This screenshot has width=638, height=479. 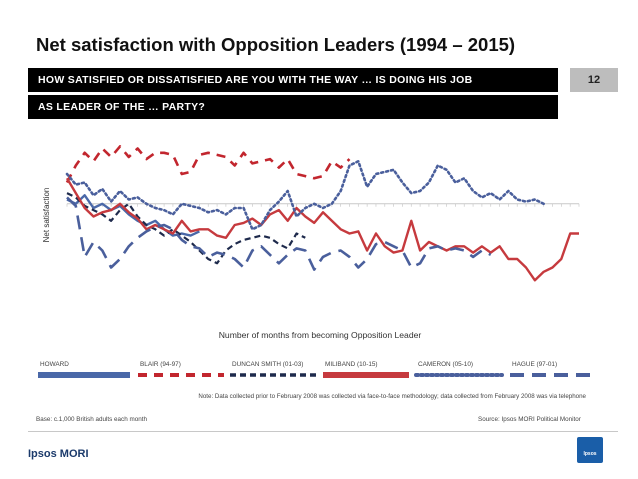 What do you see at coordinates (160, 364) in the screenshot?
I see `legend-label-blair: BLAIR (94-97)` at bounding box center [160, 364].